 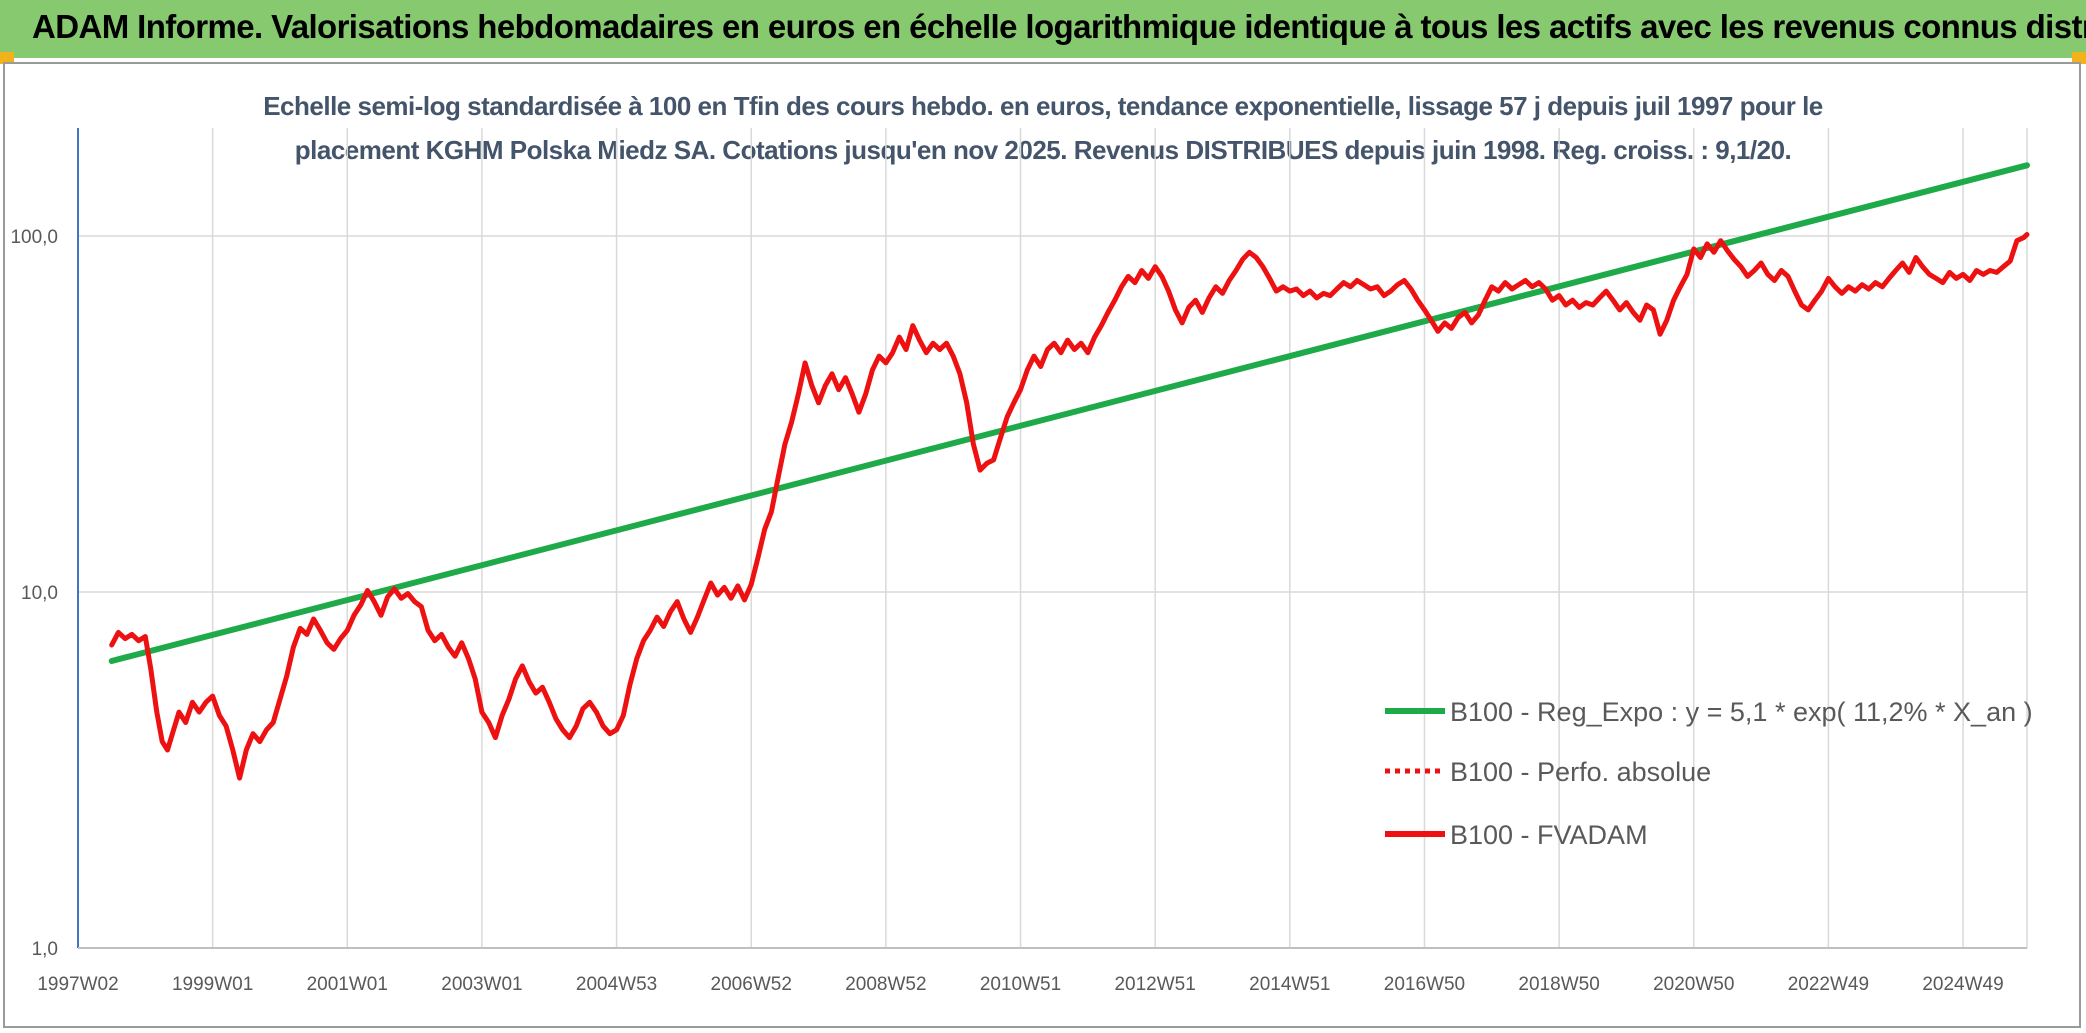 I want to click on x-tick-label: 2003W01, so click(x=481, y=984).